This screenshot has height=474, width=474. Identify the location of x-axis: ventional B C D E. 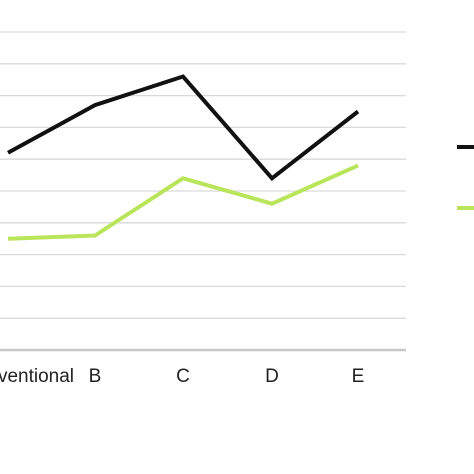
(203, 367).